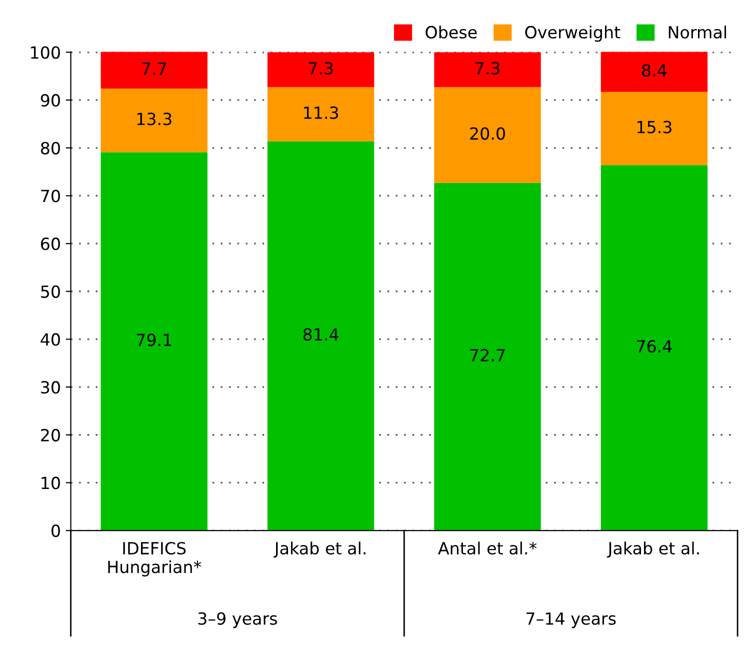 Image resolution: width=745 pixels, height=647 pixels. Describe the element at coordinates (155, 559) in the screenshot. I see `x-tick-label: IDEFICS Hungarian*` at that location.